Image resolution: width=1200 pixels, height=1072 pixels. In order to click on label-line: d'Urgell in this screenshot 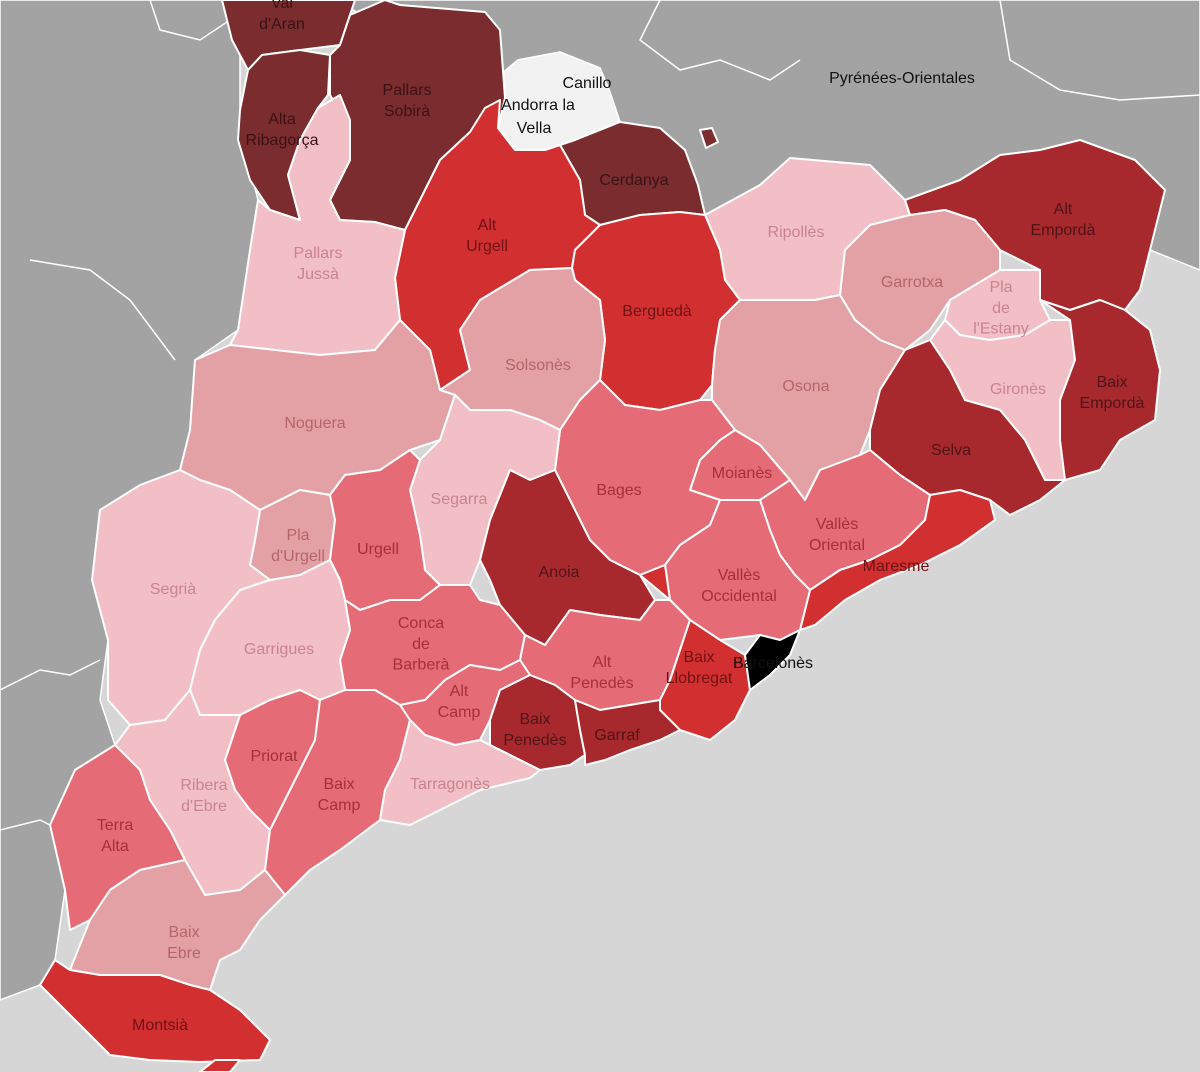, I will do `click(298, 556)`.